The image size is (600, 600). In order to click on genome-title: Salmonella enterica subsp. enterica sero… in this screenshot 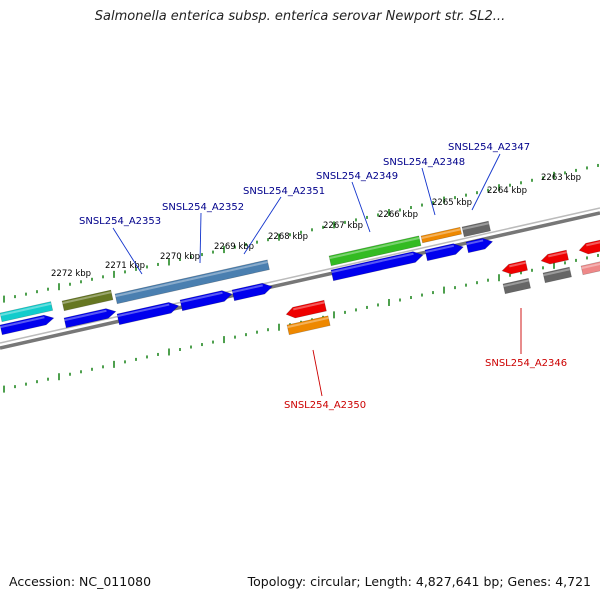, I will do `click(300, 16)`.